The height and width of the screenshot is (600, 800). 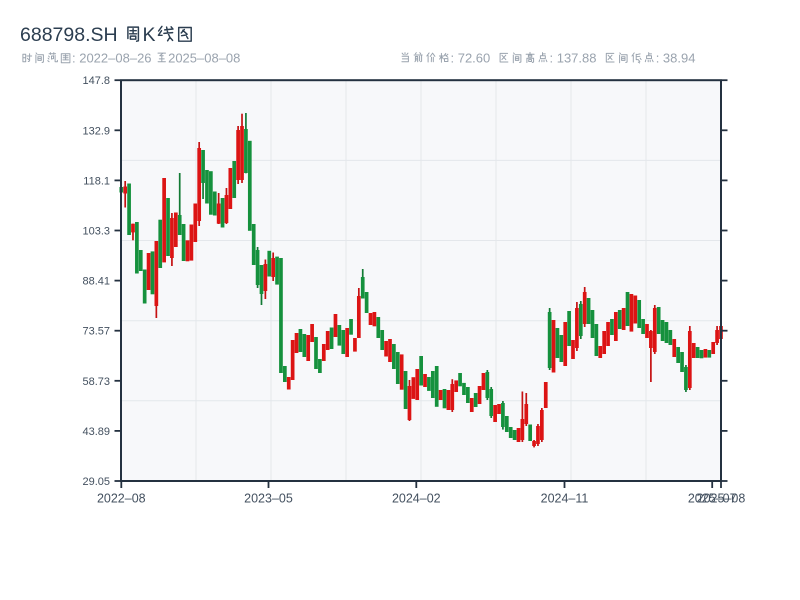 What do you see at coordinates (96, 382) in the screenshot?
I see `svg-text: 58.73` at bounding box center [96, 382].